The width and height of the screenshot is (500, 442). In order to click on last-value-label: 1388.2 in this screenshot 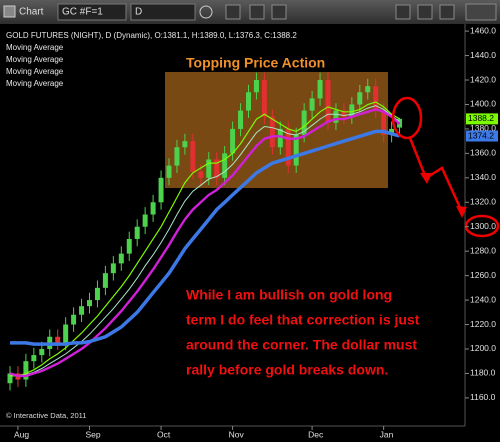, I will do `click(481, 118)`.